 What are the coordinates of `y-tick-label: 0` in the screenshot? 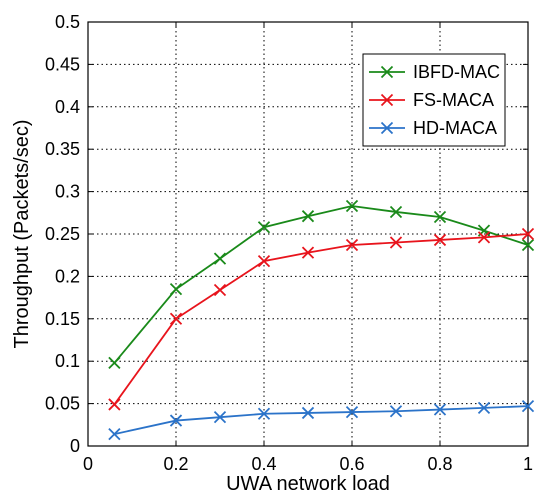 It's located at (75, 446).